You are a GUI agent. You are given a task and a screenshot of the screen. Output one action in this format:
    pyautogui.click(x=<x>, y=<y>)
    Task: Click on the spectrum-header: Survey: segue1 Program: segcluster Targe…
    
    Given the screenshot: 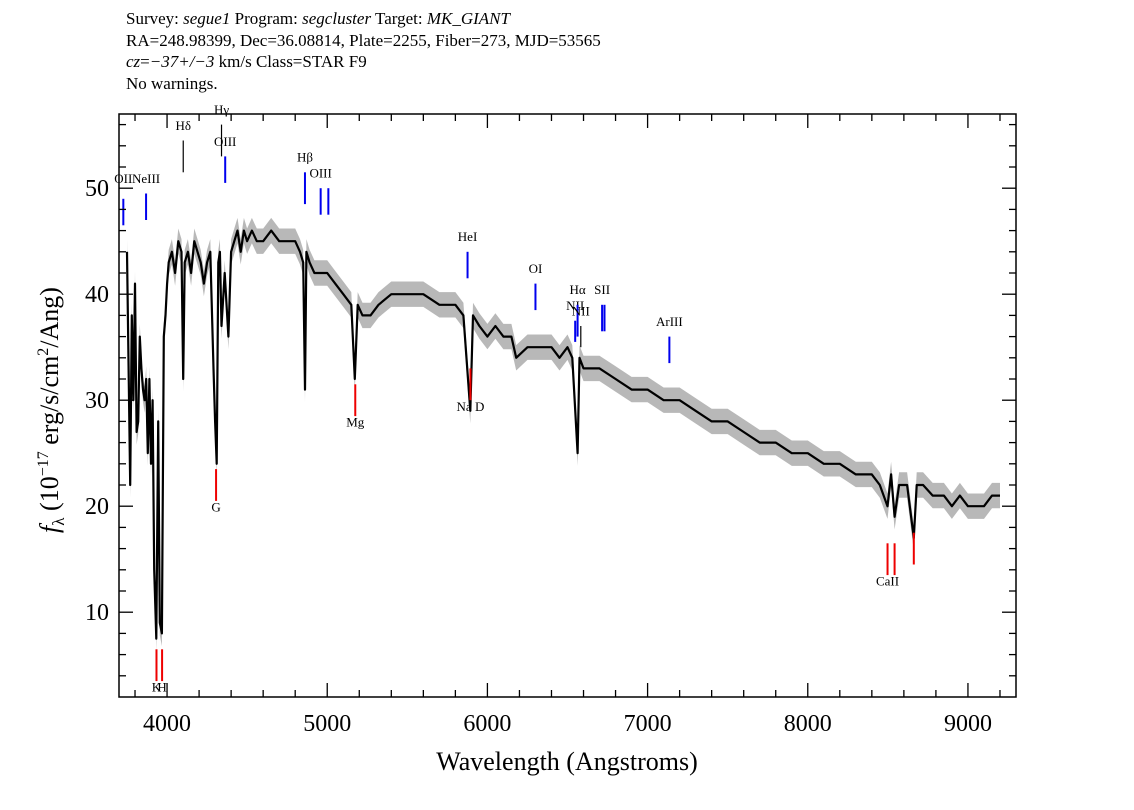 What is the action you would take?
    pyautogui.click(x=363, y=51)
    